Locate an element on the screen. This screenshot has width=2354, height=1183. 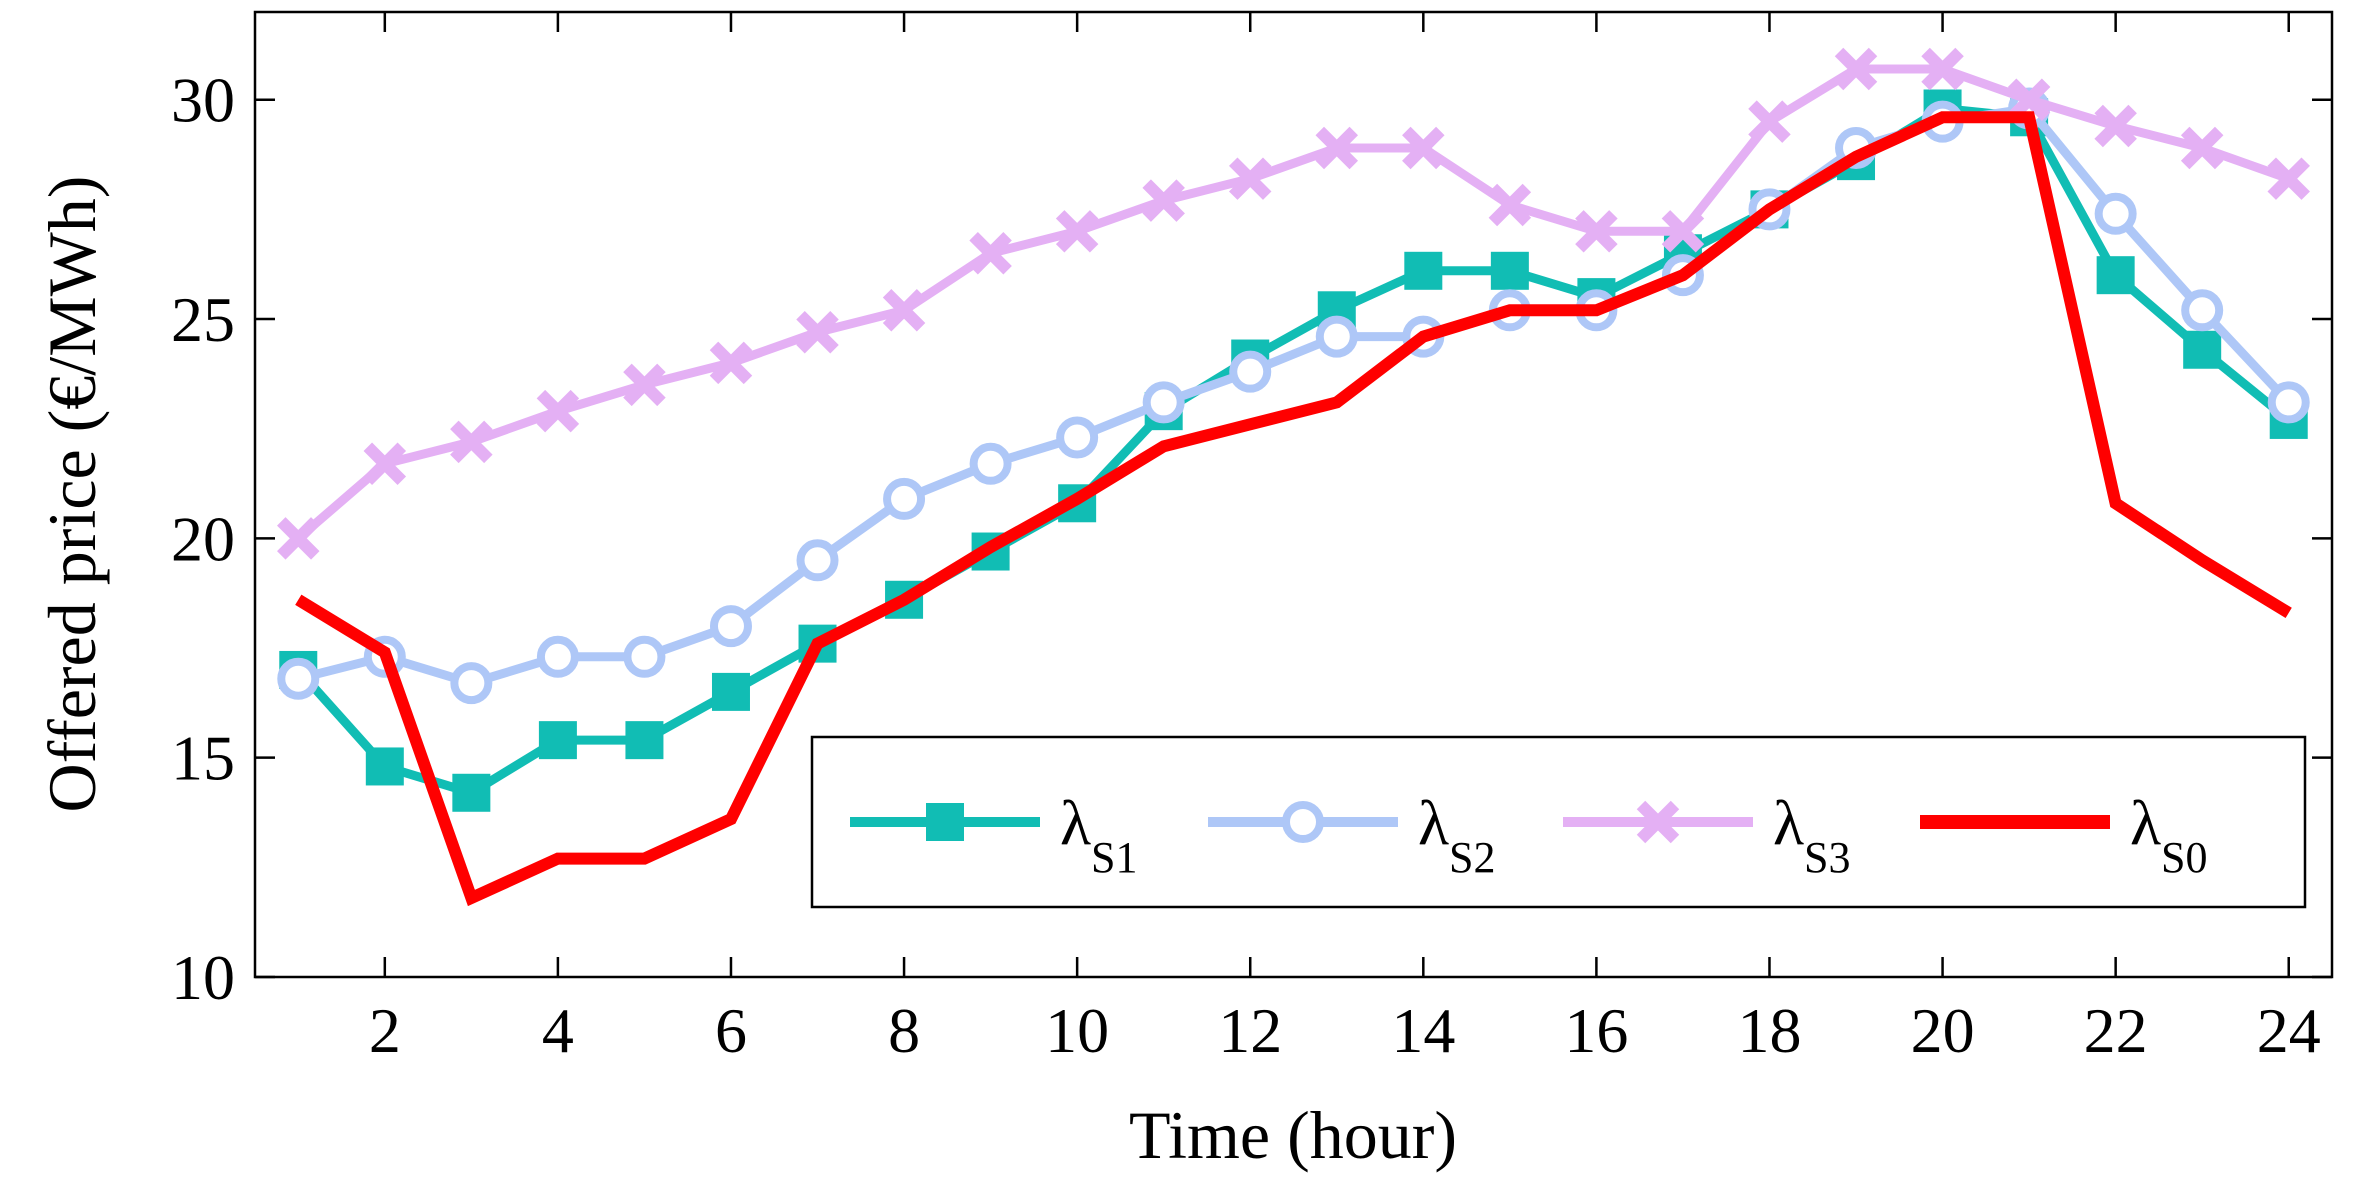
legend-label-s1: λS1 is located at coordinates (1099, 834).